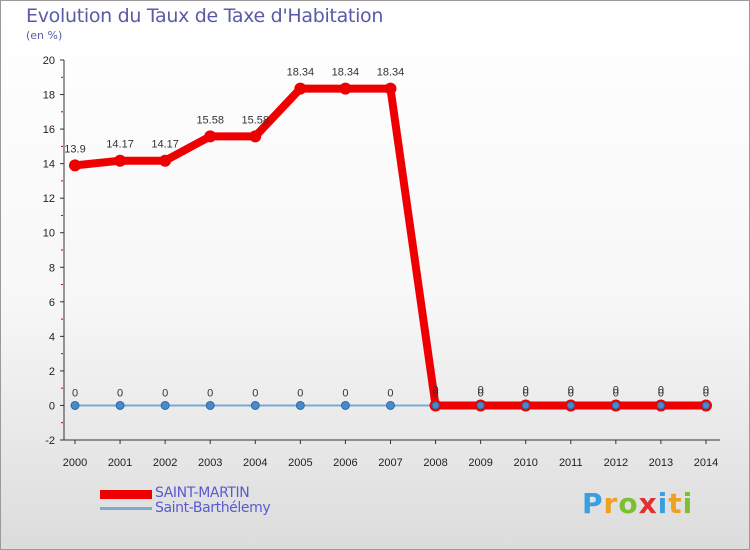 This screenshot has width=750, height=550. What do you see at coordinates (345, 463) in the screenshot?
I see `x-tick-label: 2006` at bounding box center [345, 463].